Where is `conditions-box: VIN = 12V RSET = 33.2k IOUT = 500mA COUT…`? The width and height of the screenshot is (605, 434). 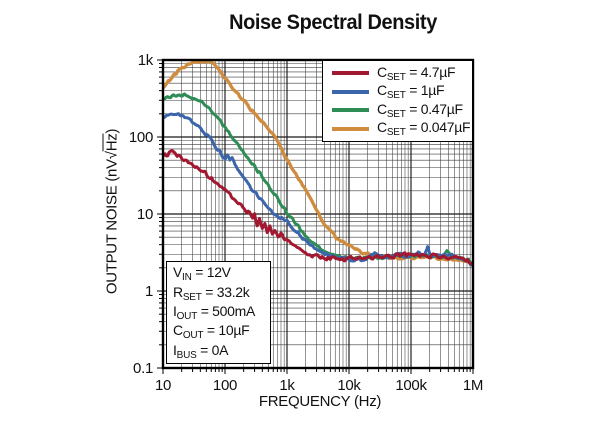 conditions-box: VIN = 12V RSET = 33.2k IOUT = 500mA COUT… is located at coordinates (218, 312).